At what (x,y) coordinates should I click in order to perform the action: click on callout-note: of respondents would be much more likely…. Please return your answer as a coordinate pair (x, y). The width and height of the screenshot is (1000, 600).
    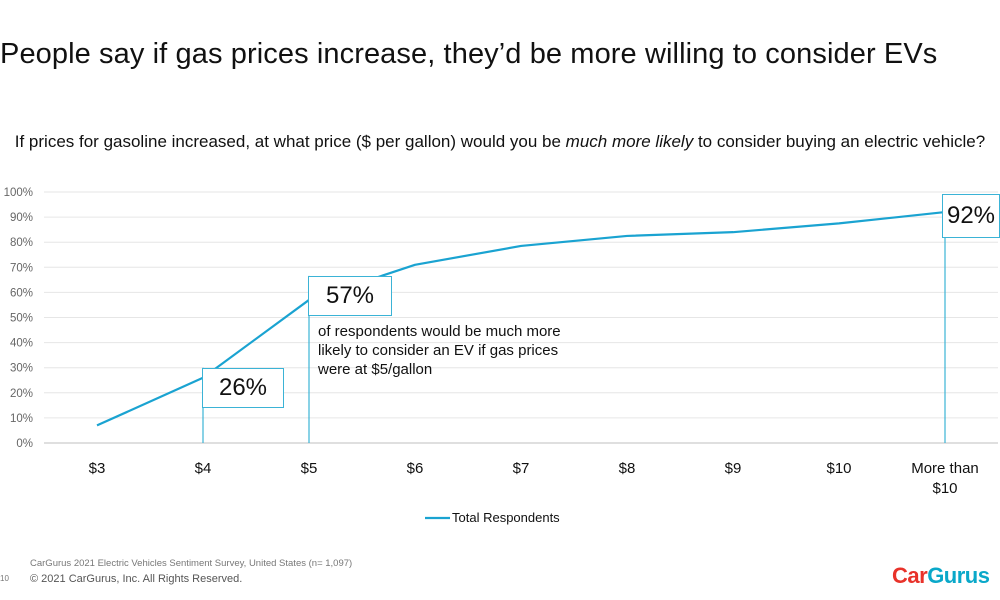
    Looking at the image, I should click on (439, 350).